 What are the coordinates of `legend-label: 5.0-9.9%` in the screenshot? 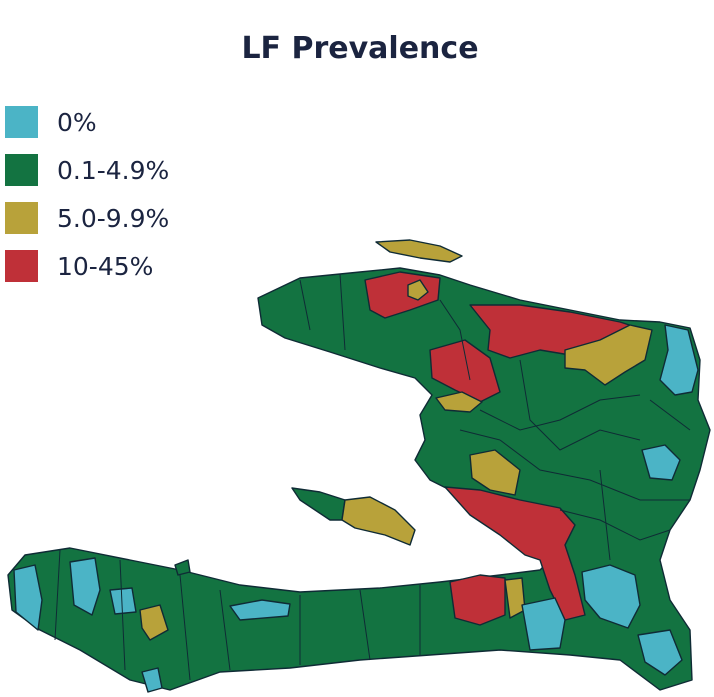 It's located at (113, 218).